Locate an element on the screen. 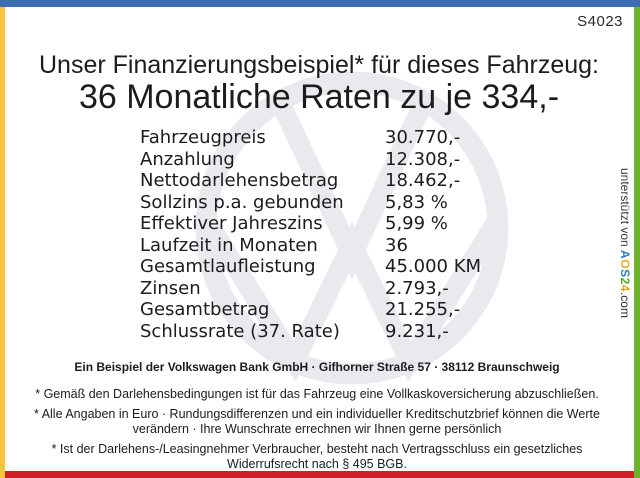  support-prefix: unterstützt von is located at coordinates (625, 209).